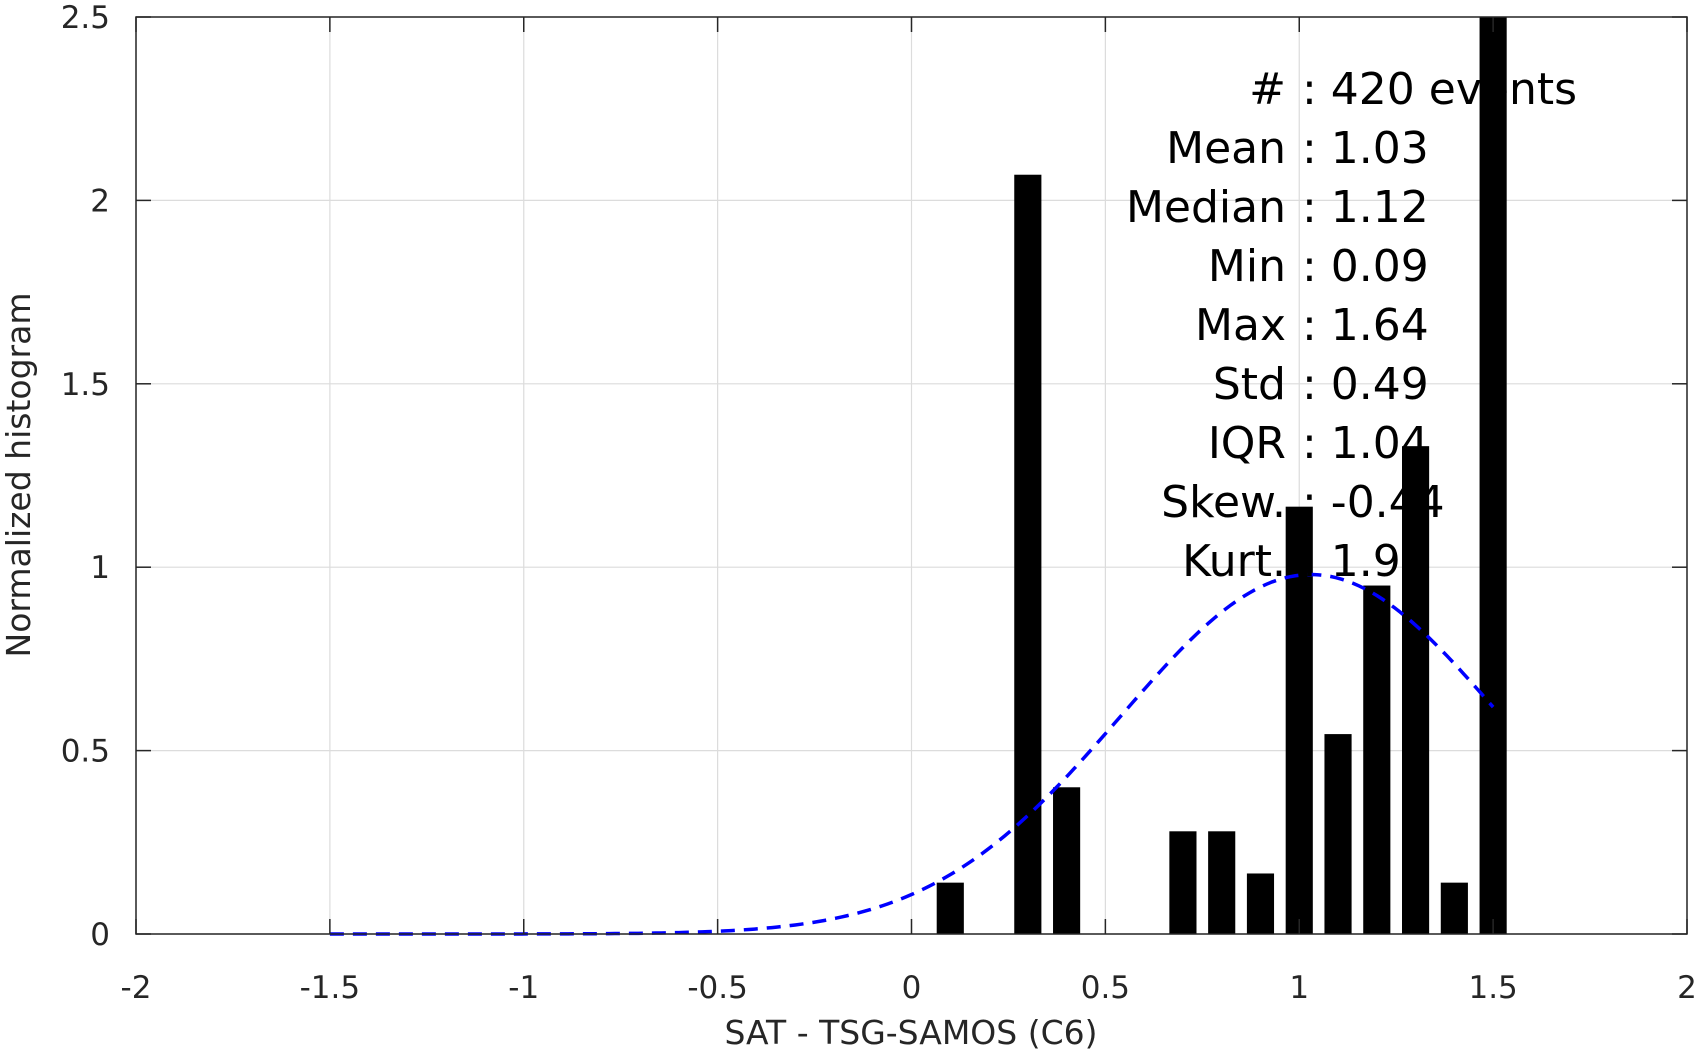  Describe the element at coordinates (1240, 325) in the screenshot. I see `stat-label: Max` at that location.